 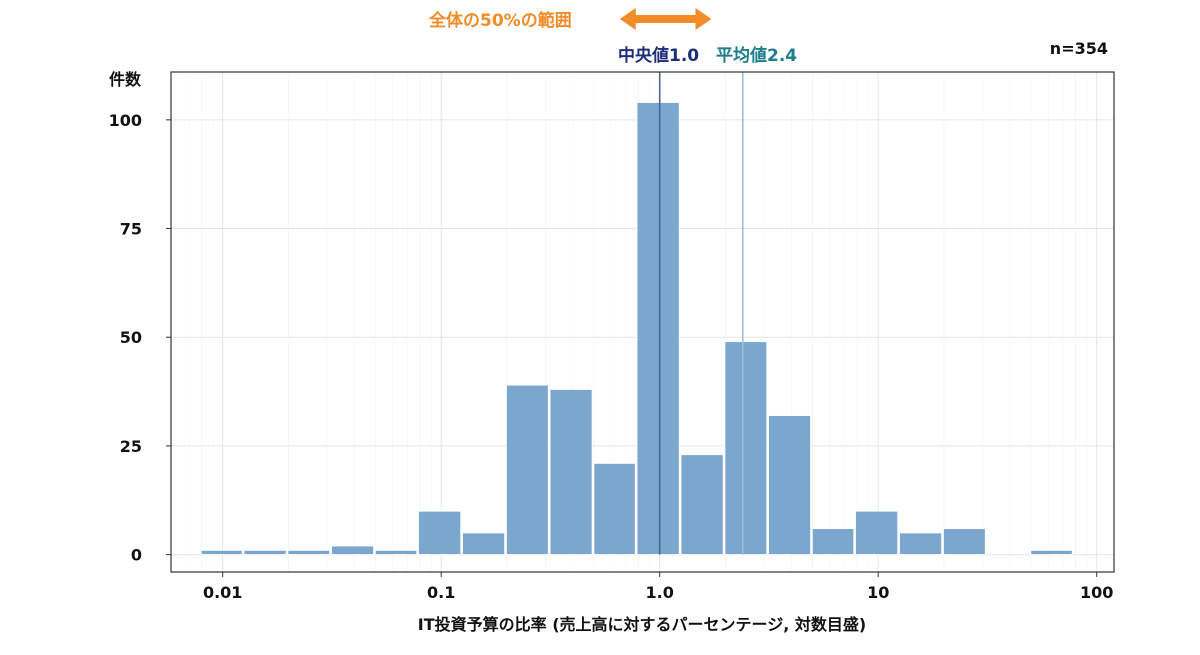 What do you see at coordinates (222, 592) in the screenshot?
I see `x-tick-label-0: 0.01` at bounding box center [222, 592].